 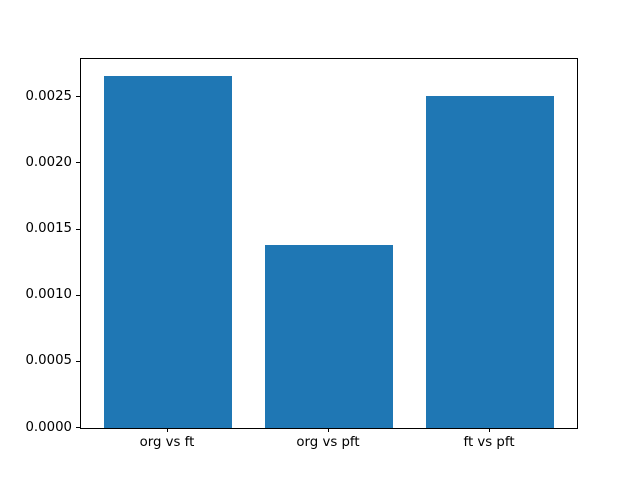 I want to click on bar-org-vs-pft, so click(x=329, y=336).